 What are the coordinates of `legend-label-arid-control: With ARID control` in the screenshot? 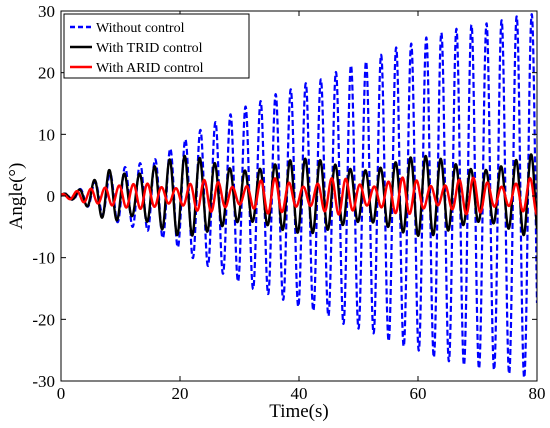 It's located at (150, 68).